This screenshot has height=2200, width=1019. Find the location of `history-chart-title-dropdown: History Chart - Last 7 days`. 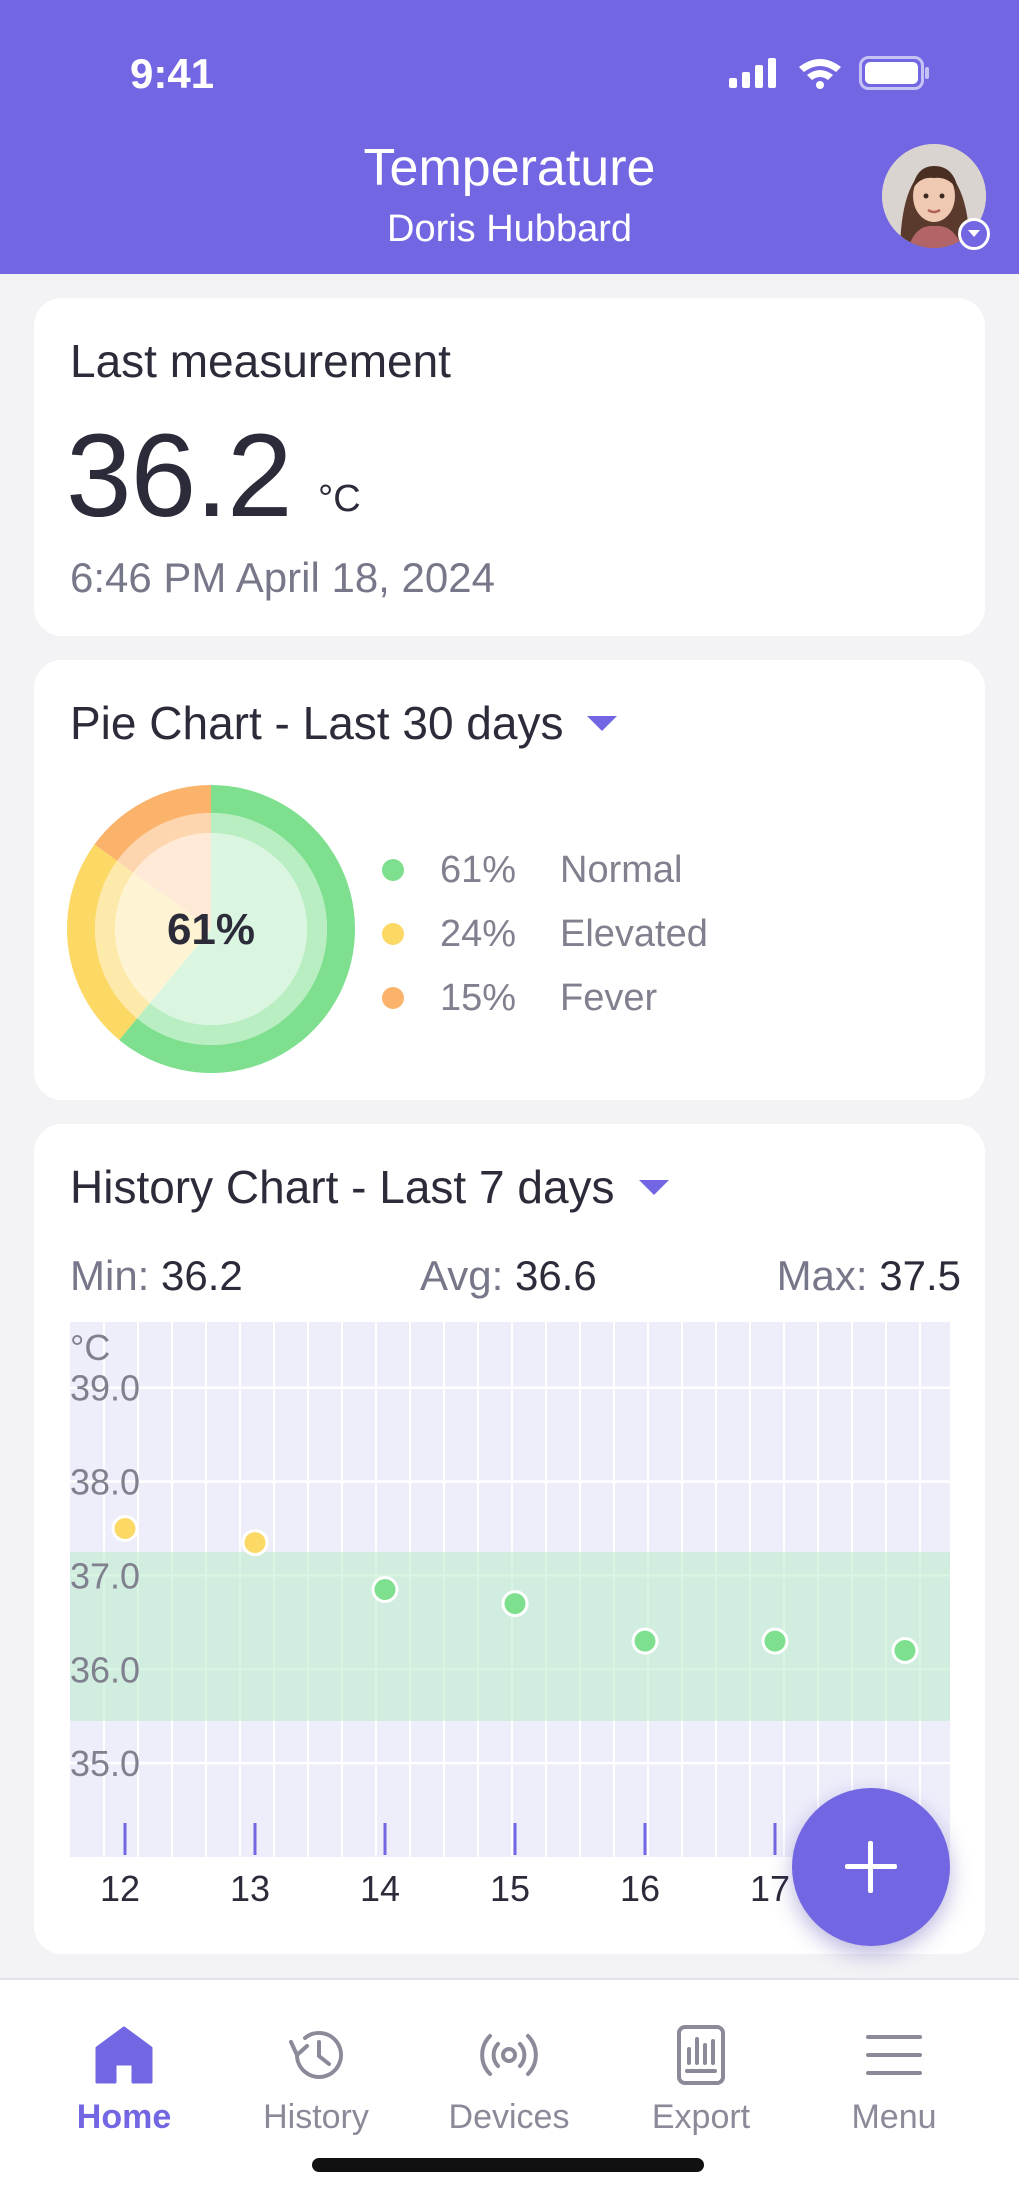

history-chart-title-dropdown: History Chart - Last 7 days is located at coordinates (369, 1187).